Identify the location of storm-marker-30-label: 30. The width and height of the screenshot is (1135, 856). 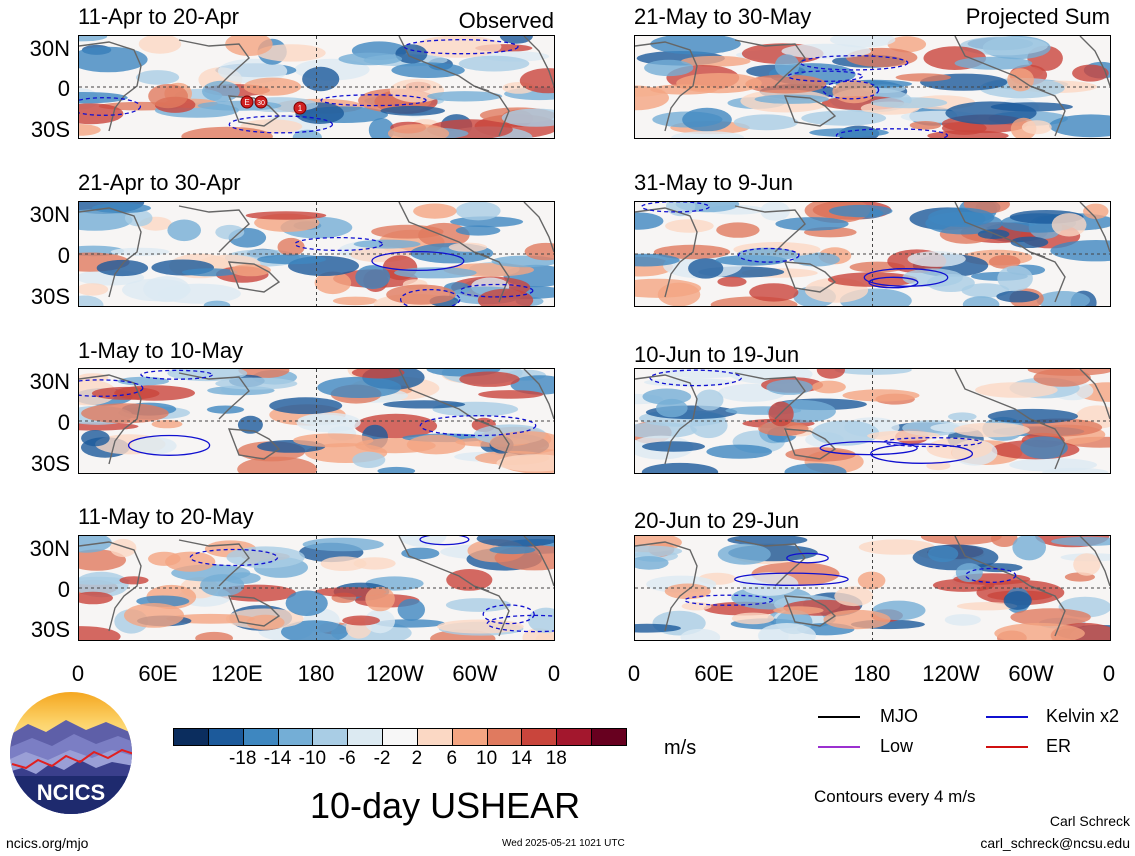
(261, 103).